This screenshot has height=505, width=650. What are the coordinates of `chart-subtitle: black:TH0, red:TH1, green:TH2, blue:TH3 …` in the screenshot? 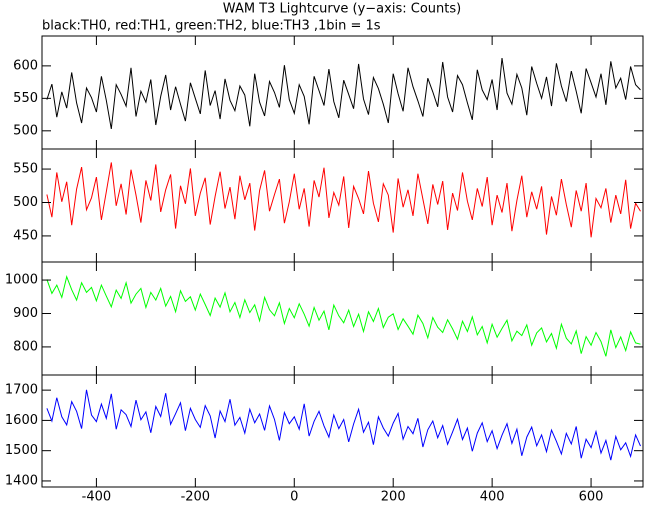 It's located at (211, 26).